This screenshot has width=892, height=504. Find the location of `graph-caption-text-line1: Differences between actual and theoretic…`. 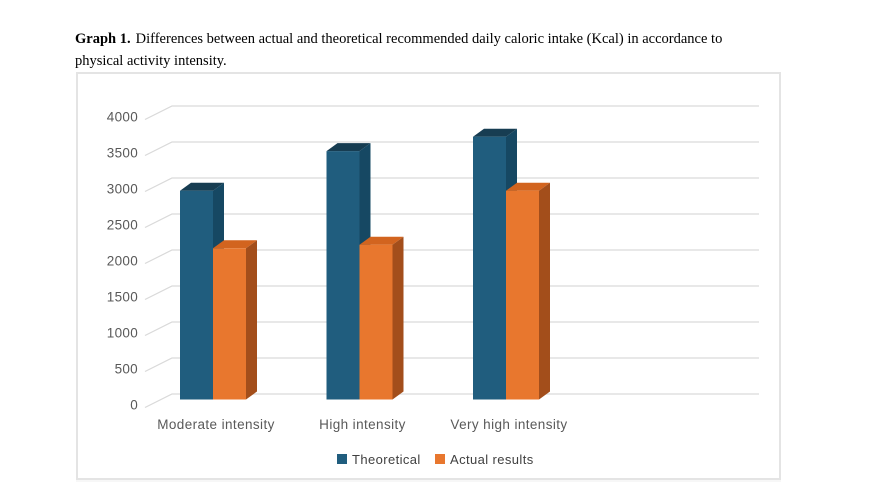

graph-caption-text-line1: Differences between actual and theoretic… is located at coordinates (429, 38).